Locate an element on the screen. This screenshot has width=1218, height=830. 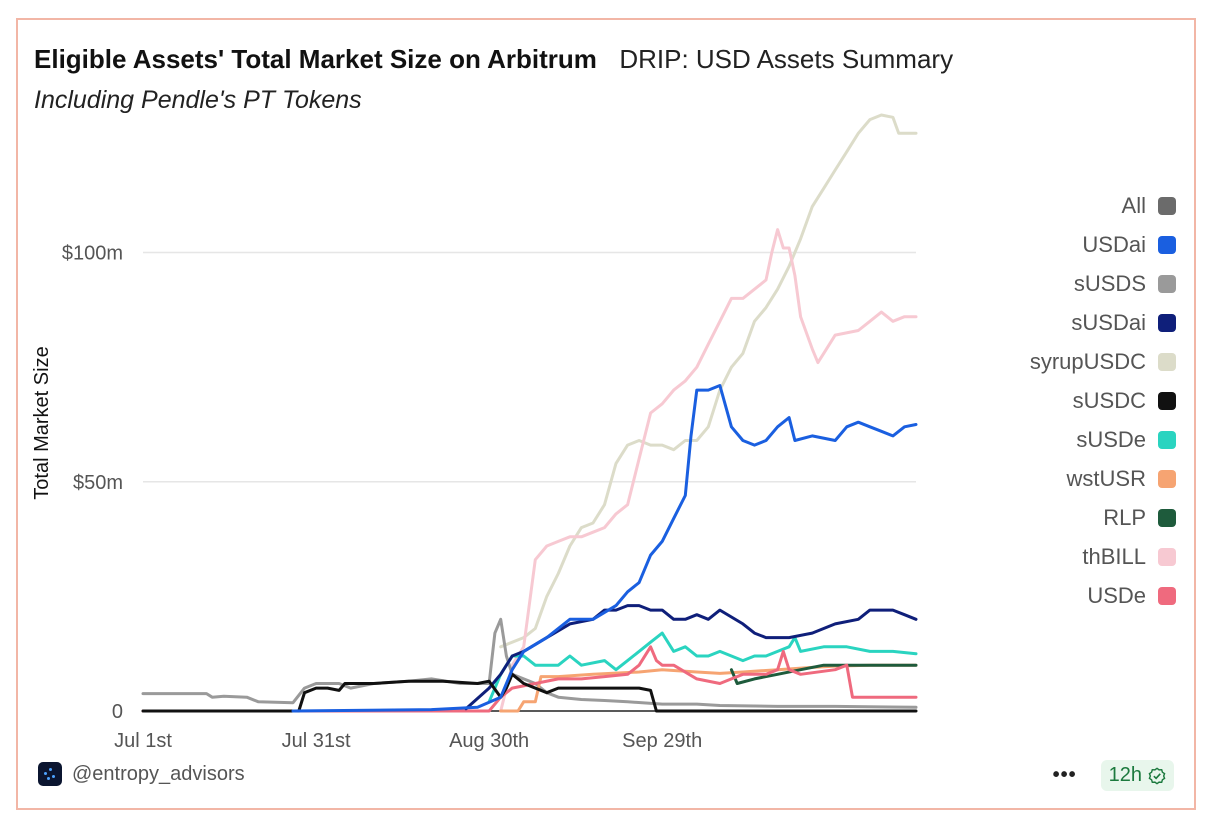
series-line-susds is located at coordinates (529, 663).